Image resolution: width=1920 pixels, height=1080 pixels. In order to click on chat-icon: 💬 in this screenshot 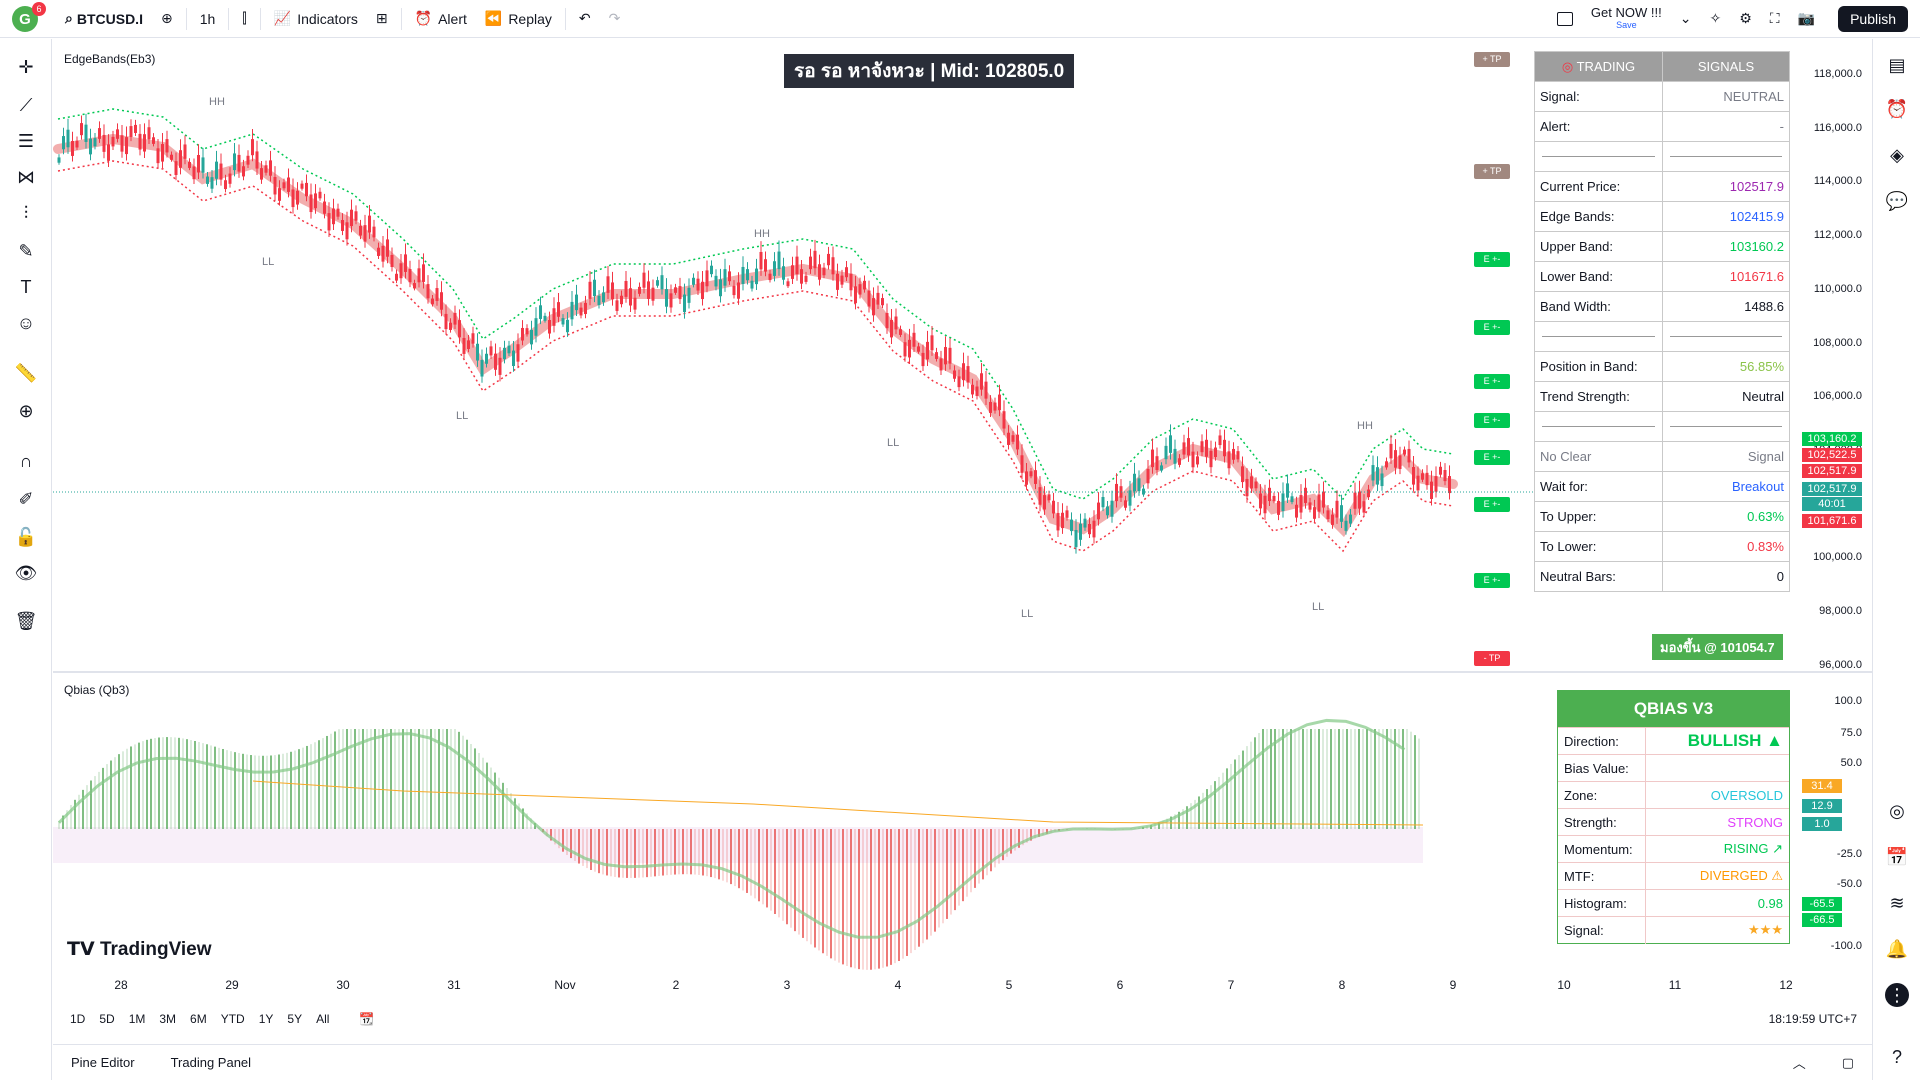, I will do `click(1897, 201)`.